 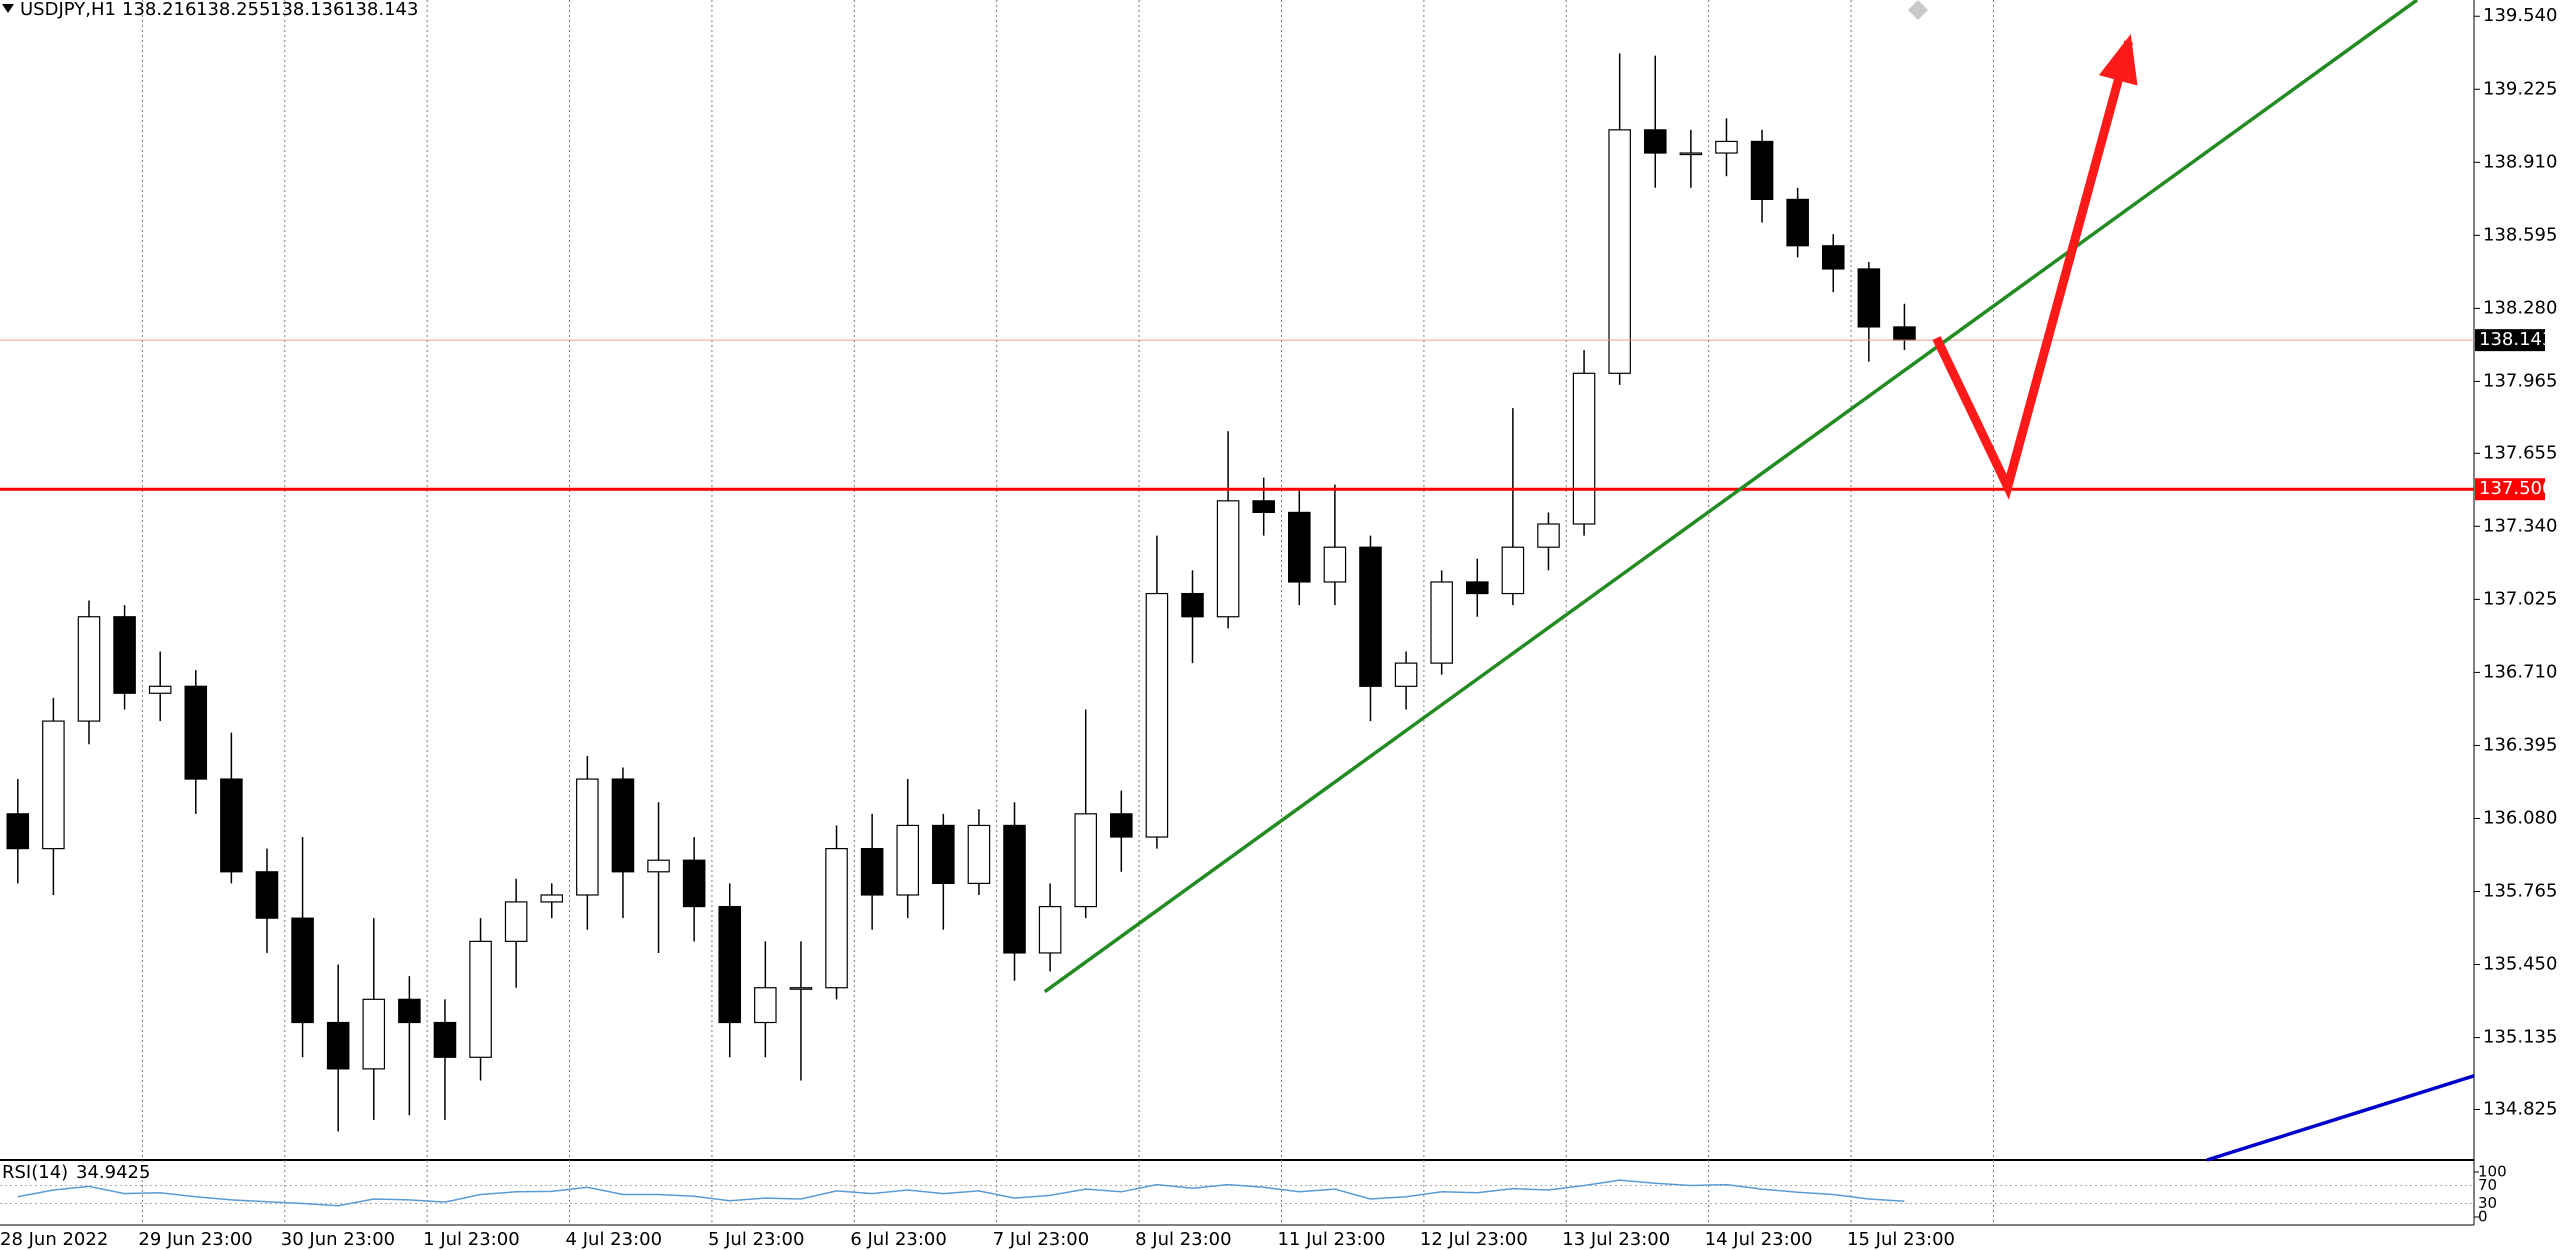 I want to click on y-tick-label: 138.280, so click(x=2520, y=307).